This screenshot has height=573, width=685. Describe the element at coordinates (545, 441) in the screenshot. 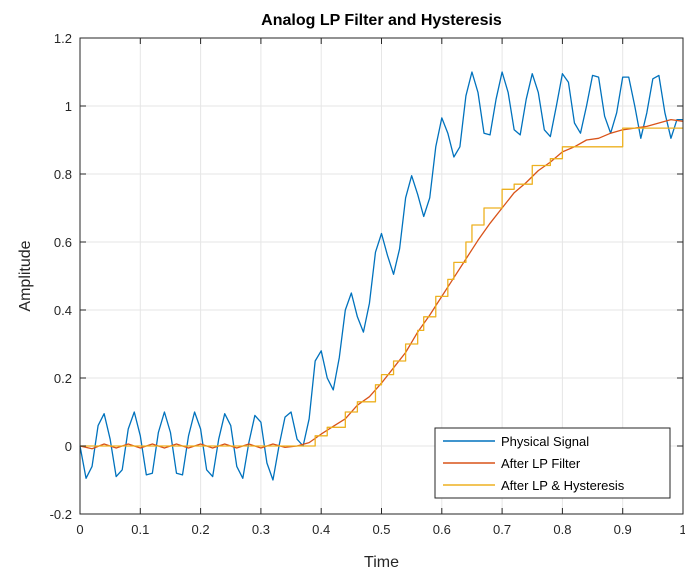

I see `legend-label-0: Physical Signal` at that location.